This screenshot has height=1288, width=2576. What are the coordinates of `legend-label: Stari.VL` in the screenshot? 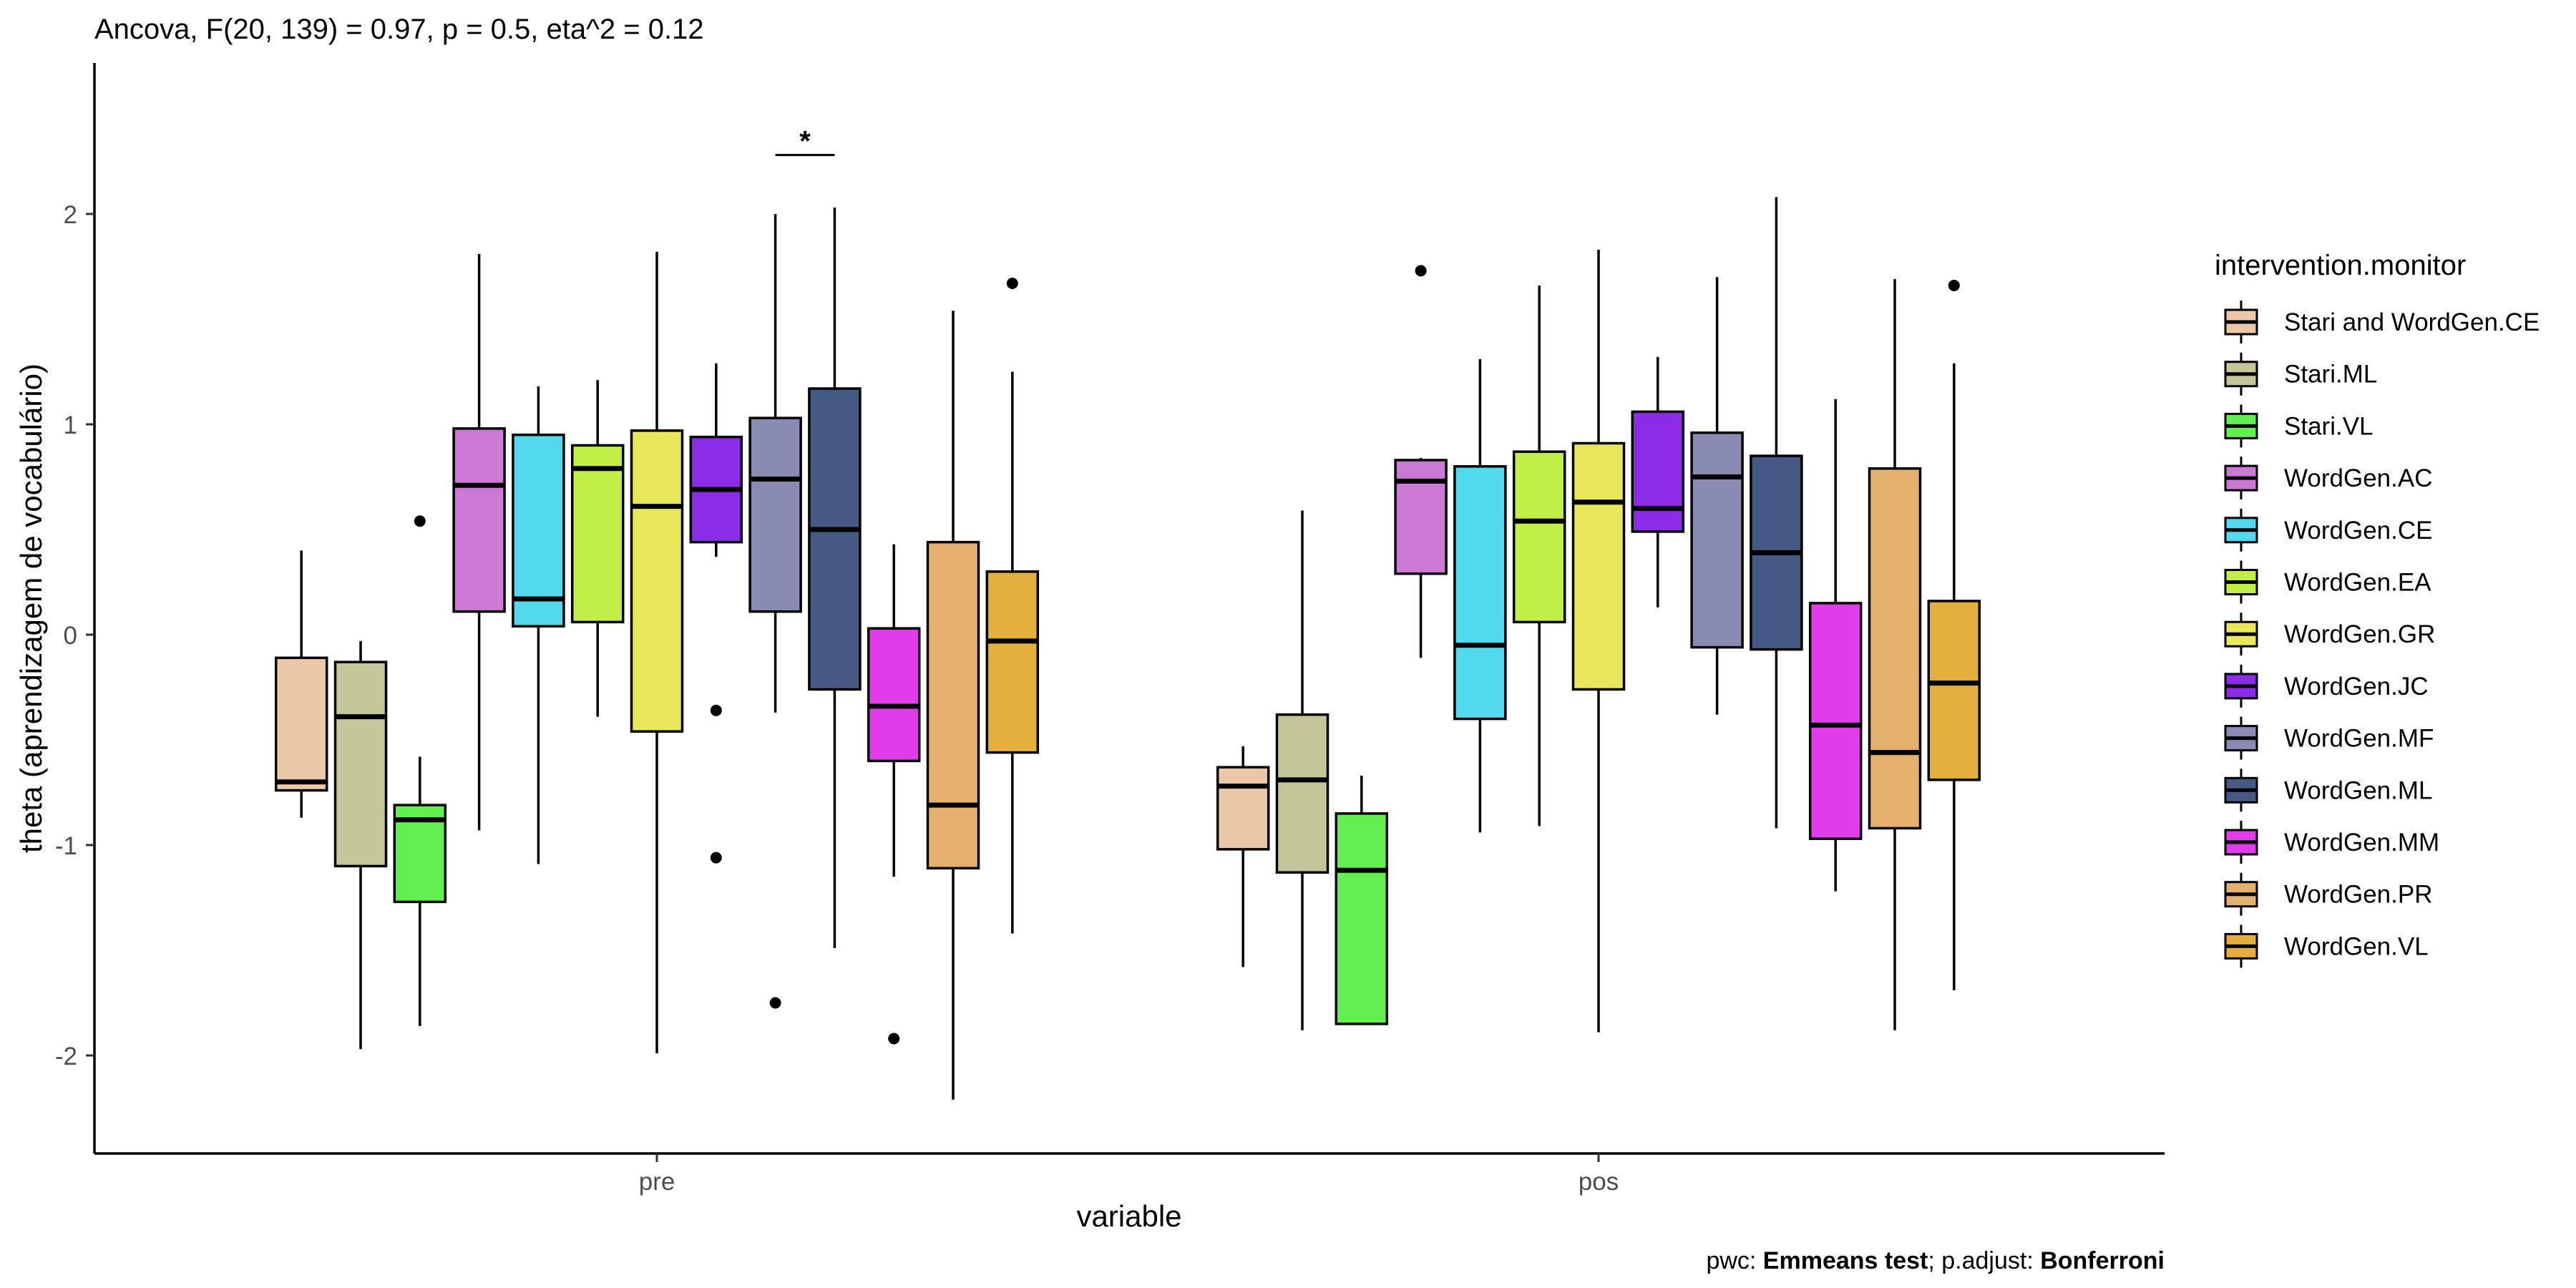 It's located at (2328, 426).